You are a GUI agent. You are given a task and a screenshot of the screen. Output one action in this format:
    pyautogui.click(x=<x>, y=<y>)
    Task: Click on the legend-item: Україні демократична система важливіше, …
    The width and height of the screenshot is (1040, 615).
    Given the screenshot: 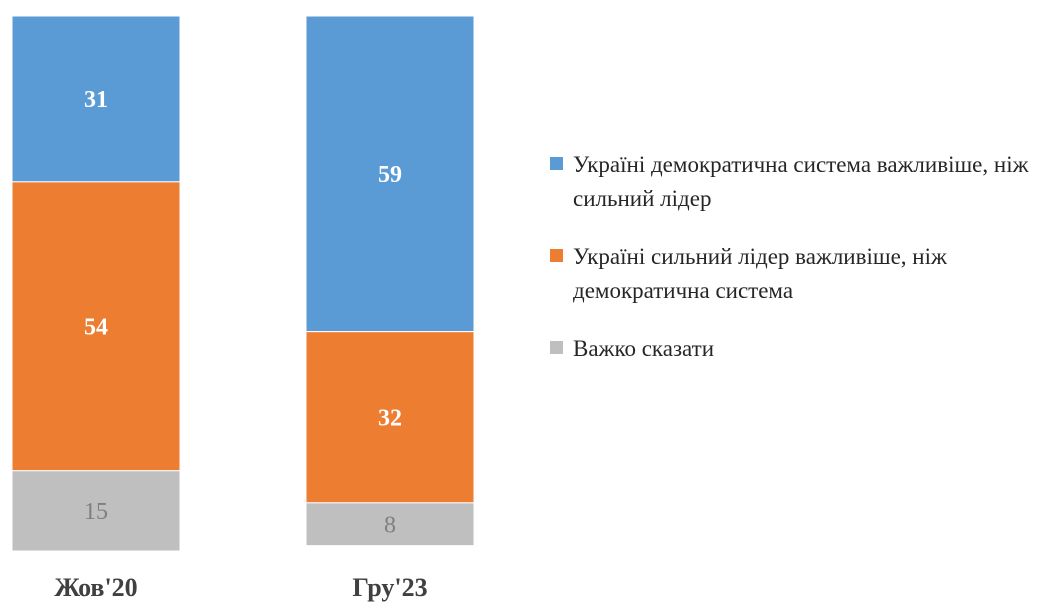 What is the action you would take?
    pyautogui.click(x=790, y=182)
    